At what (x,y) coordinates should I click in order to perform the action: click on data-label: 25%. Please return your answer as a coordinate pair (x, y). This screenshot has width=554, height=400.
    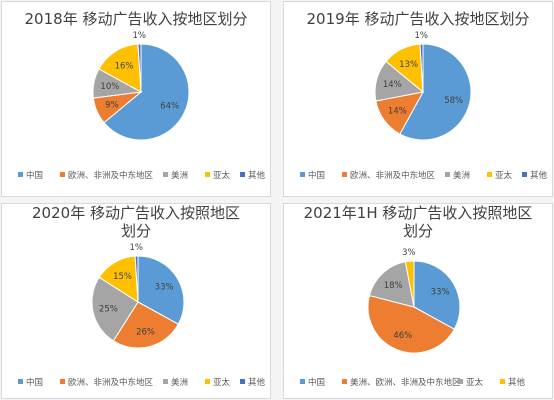
    Looking at the image, I should click on (108, 310).